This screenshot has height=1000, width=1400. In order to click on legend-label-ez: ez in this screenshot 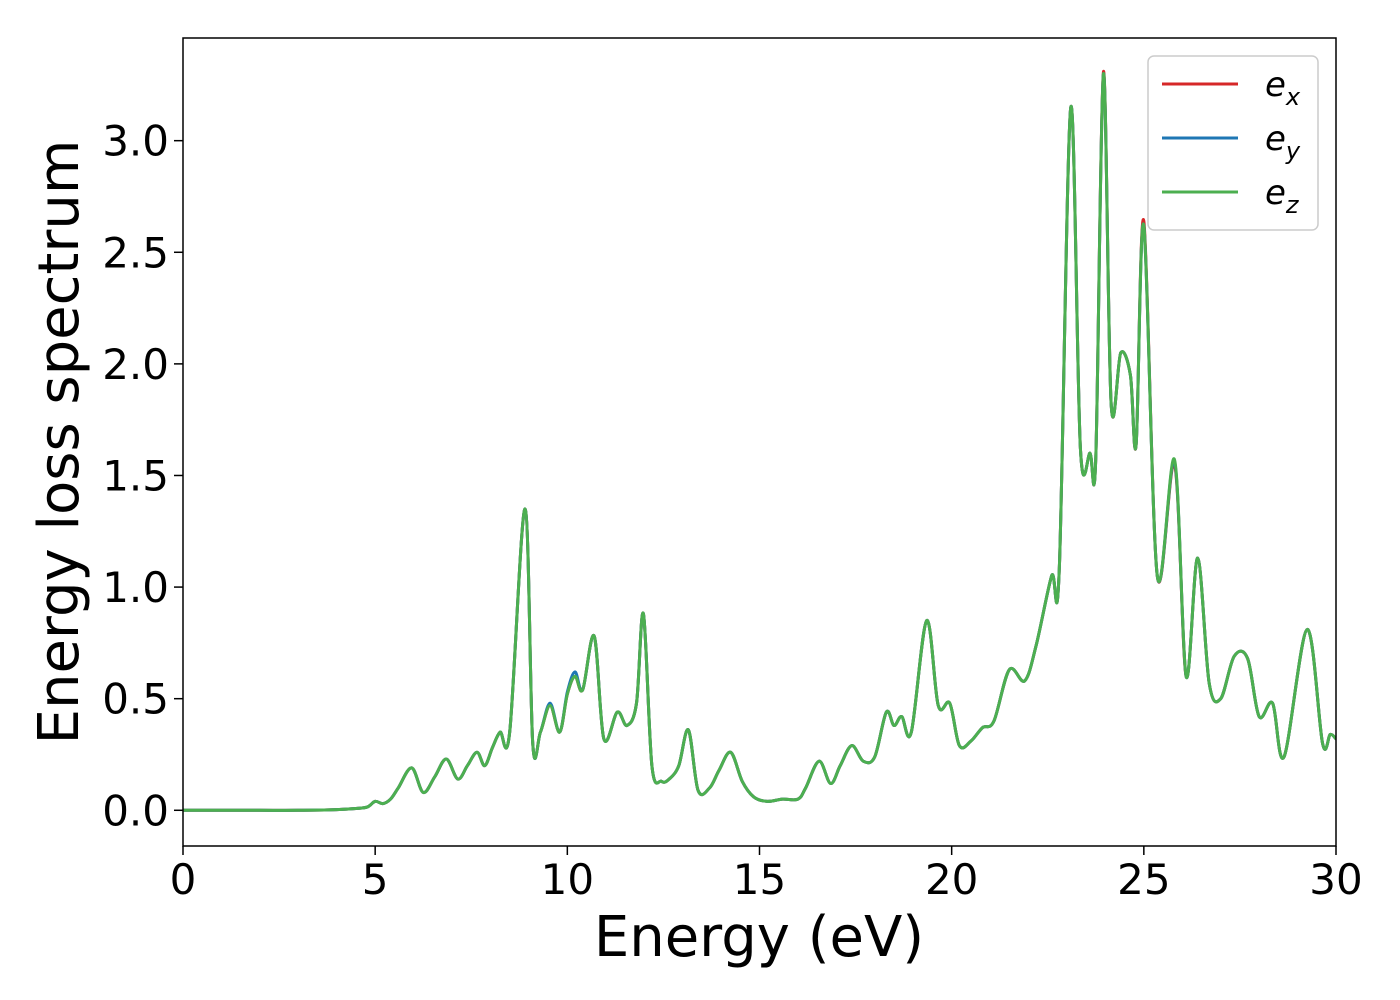, I will do `click(1282, 196)`.